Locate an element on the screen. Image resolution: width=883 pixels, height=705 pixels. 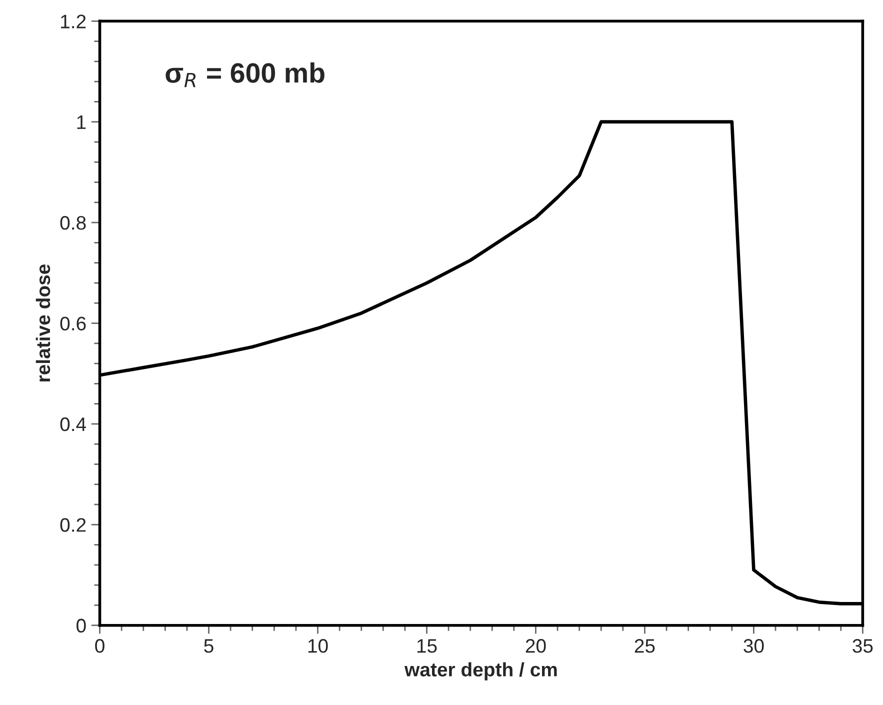
x-tick-label: 35 is located at coordinates (862, 646).